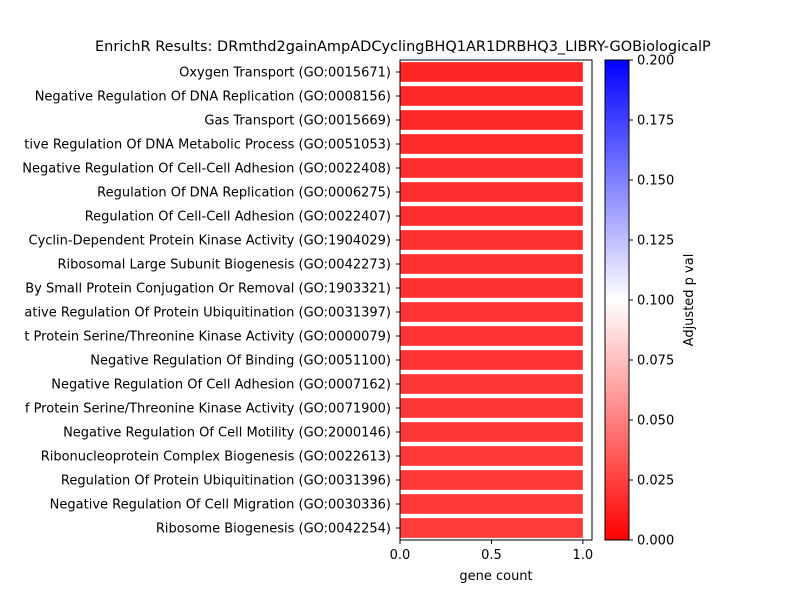 The width and height of the screenshot is (800, 600). Describe the element at coordinates (495, 576) in the screenshot. I see `x-axis-label: gene count` at that location.